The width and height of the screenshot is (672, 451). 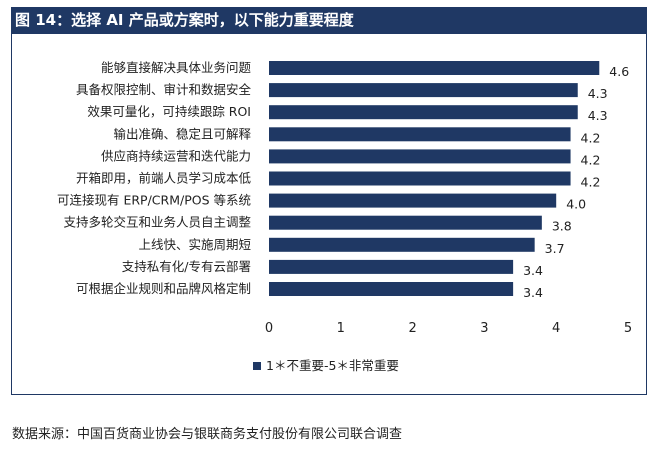 What do you see at coordinates (412, 328) in the screenshot?
I see `x-tick-label: 2` at bounding box center [412, 328].